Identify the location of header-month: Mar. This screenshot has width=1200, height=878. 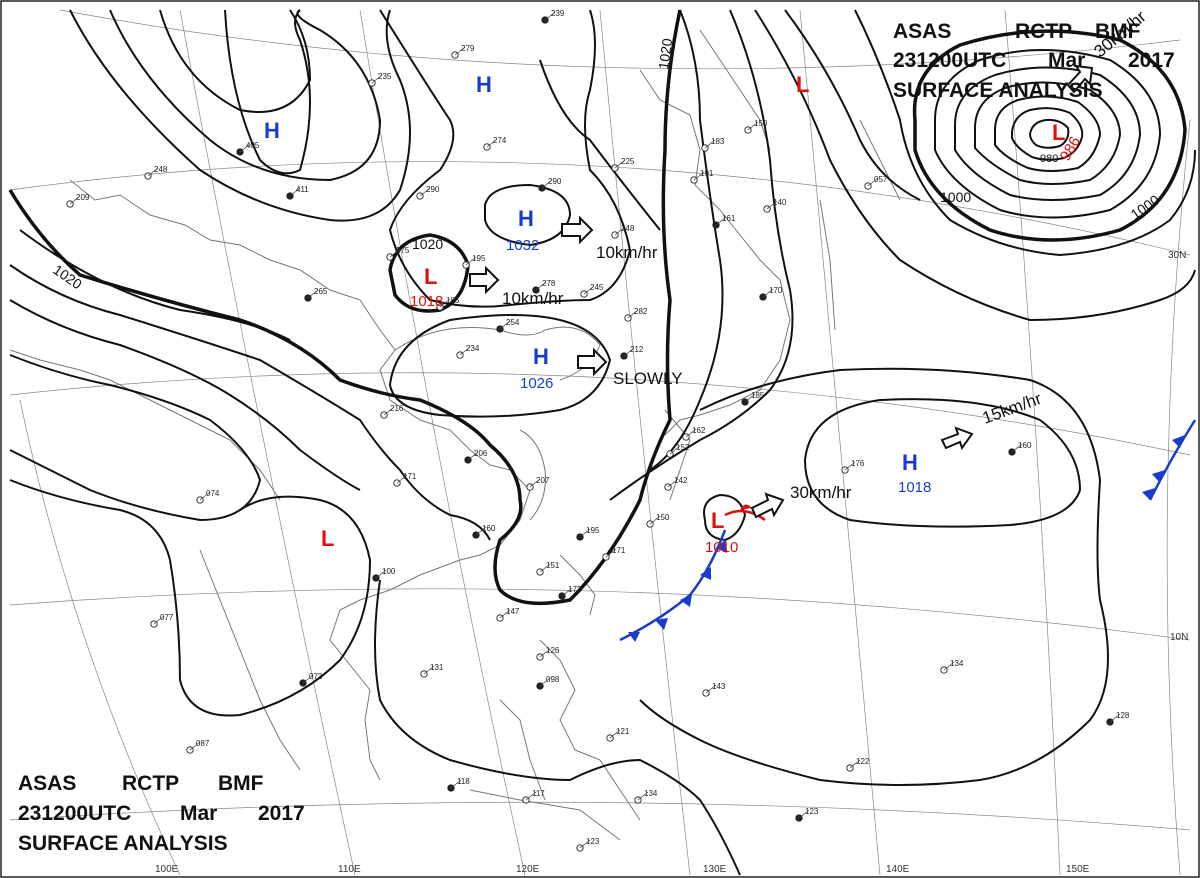
(1066, 60).